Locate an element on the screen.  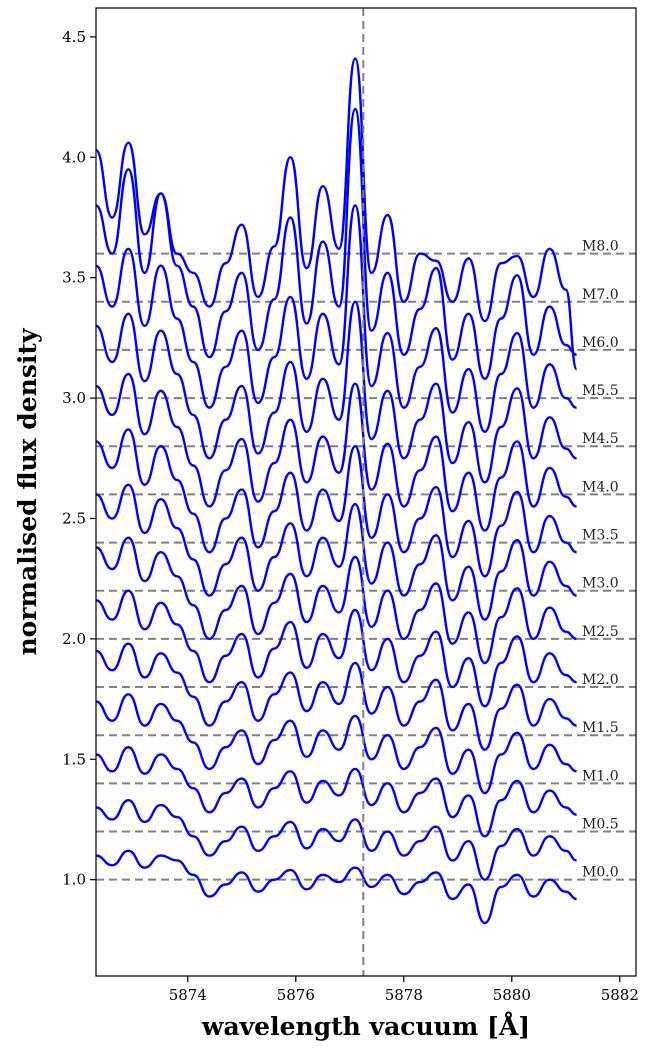
y-tick-label: 1.0 is located at coordinates (74, 880).